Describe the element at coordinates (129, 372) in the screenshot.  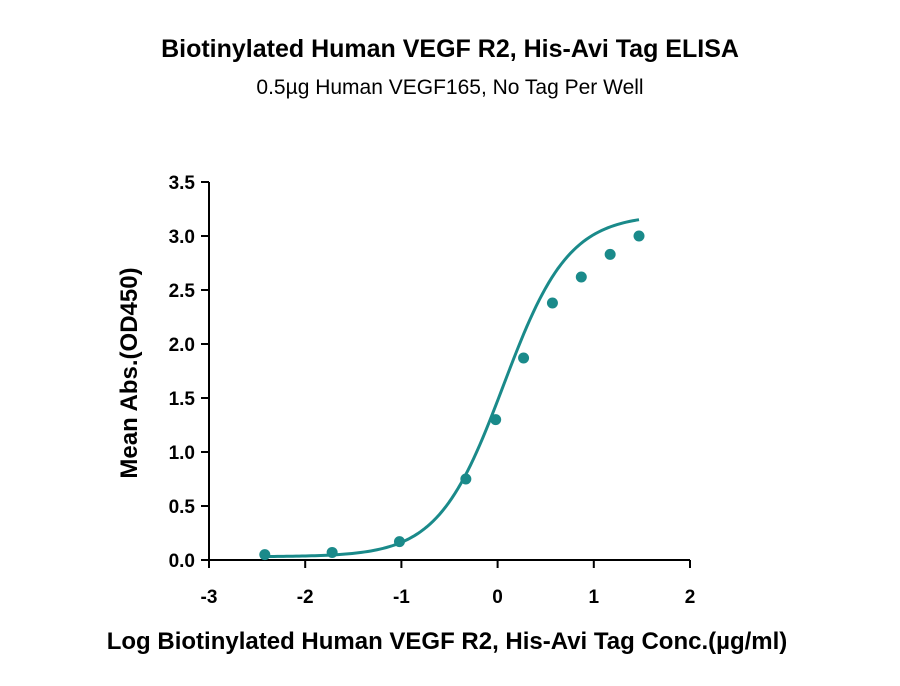
I see `y-axis-title: Mean Abs.(OD450)` at that location.